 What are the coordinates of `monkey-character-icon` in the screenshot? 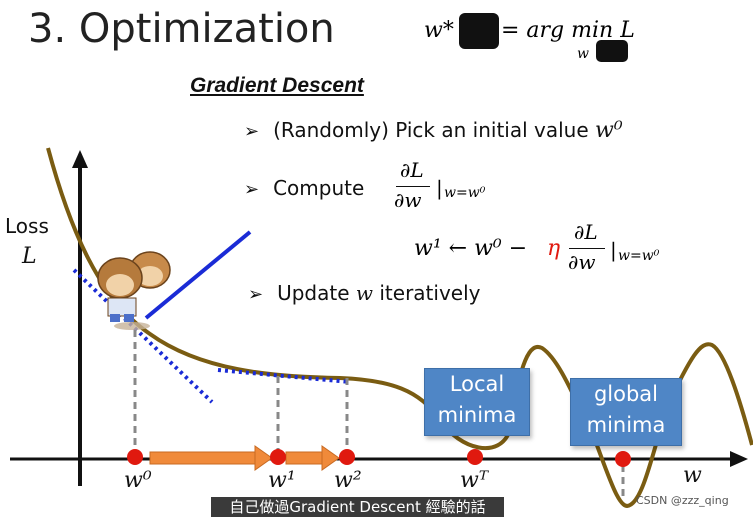 It's located at (134, 290).